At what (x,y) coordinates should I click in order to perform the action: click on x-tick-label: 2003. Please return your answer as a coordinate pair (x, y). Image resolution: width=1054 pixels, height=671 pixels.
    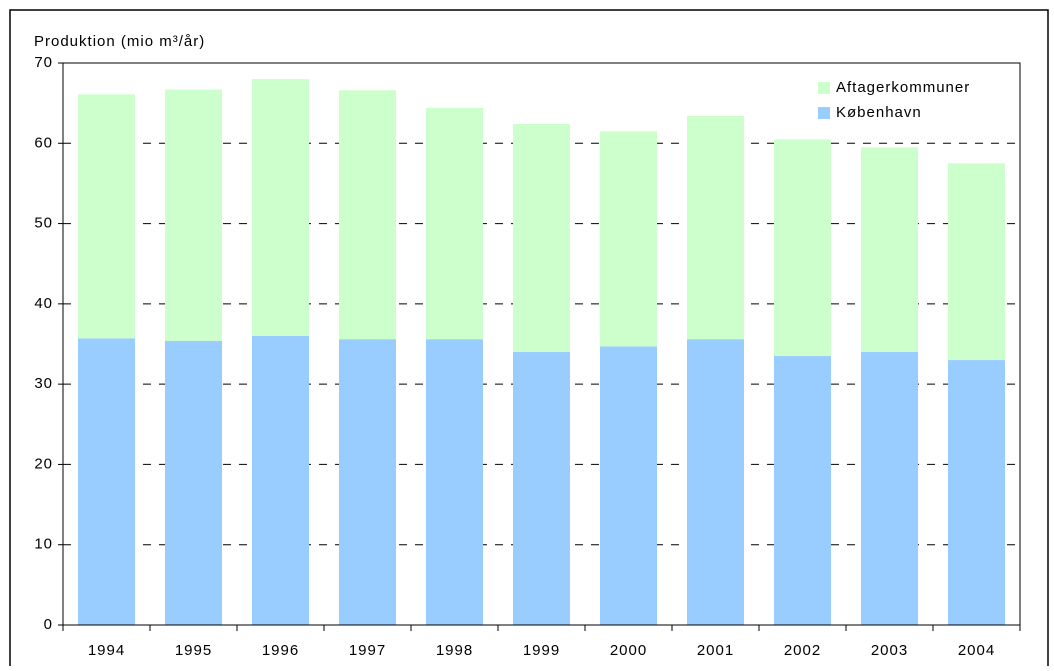
    Looking at the image, I should click on (889, 650).